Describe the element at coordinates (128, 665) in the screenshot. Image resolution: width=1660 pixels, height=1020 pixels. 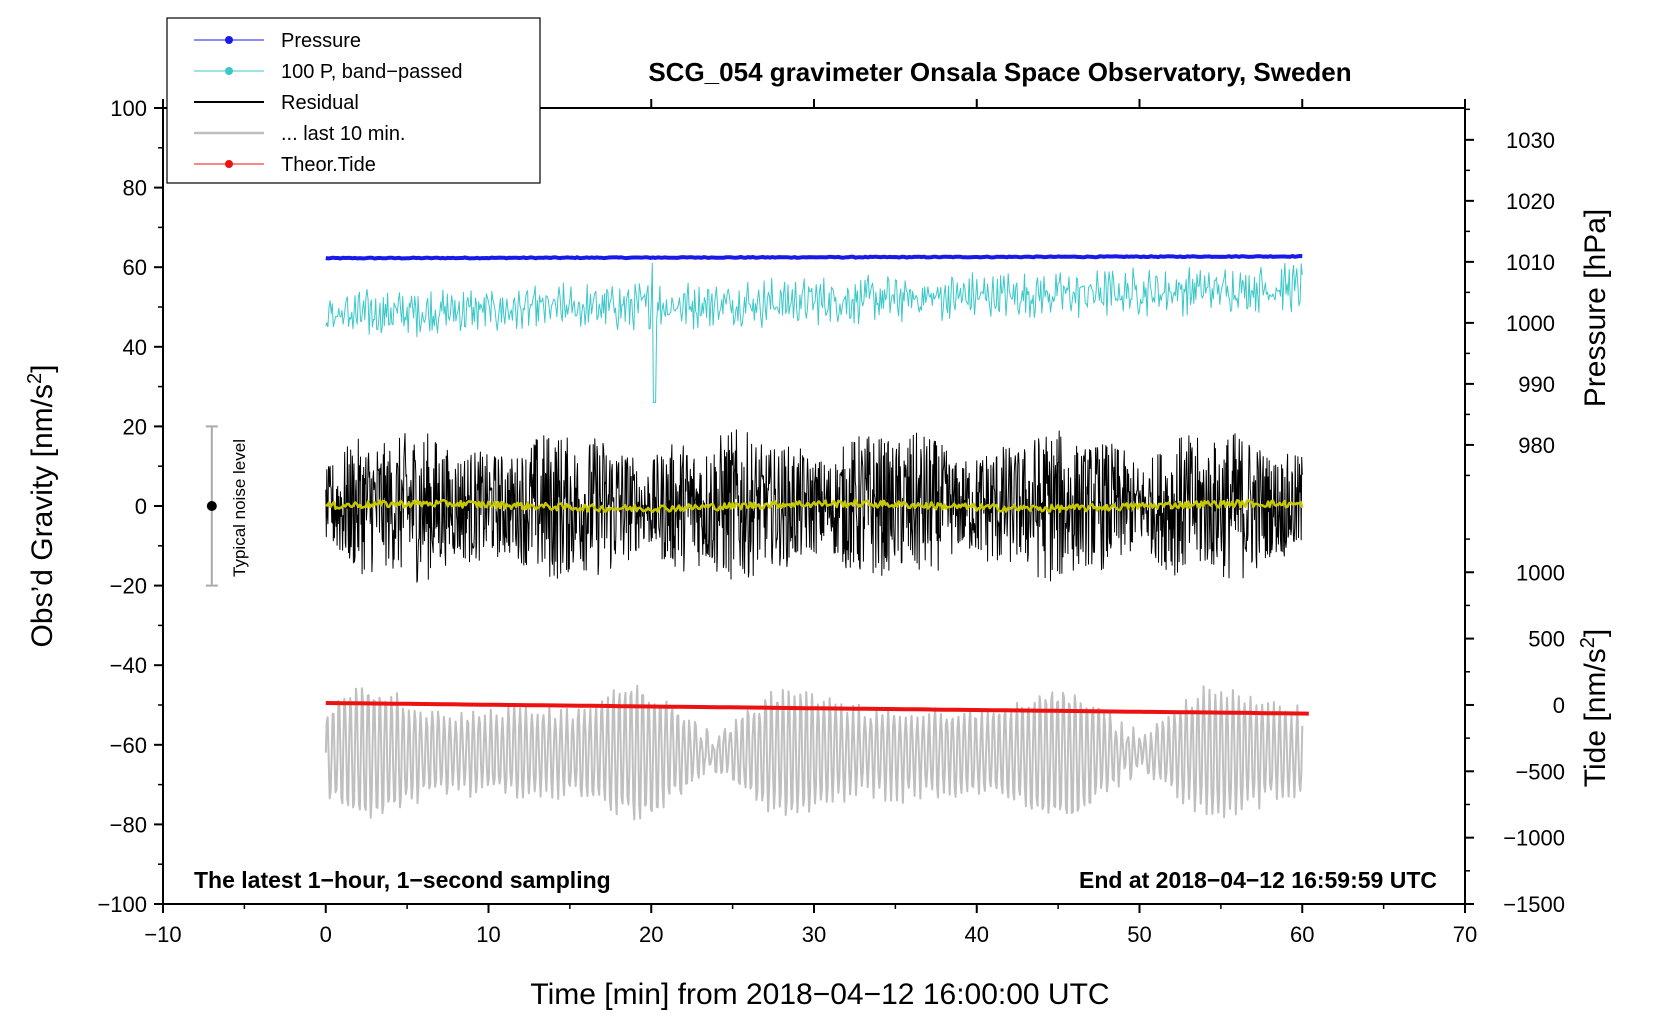
I see `y-tick-label: −40` at that location.